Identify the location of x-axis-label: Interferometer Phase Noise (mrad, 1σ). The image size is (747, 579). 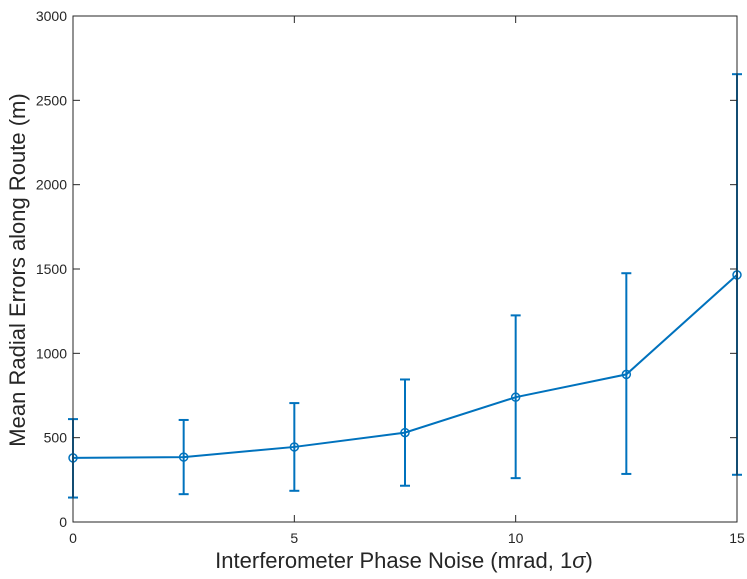
(404, 560).